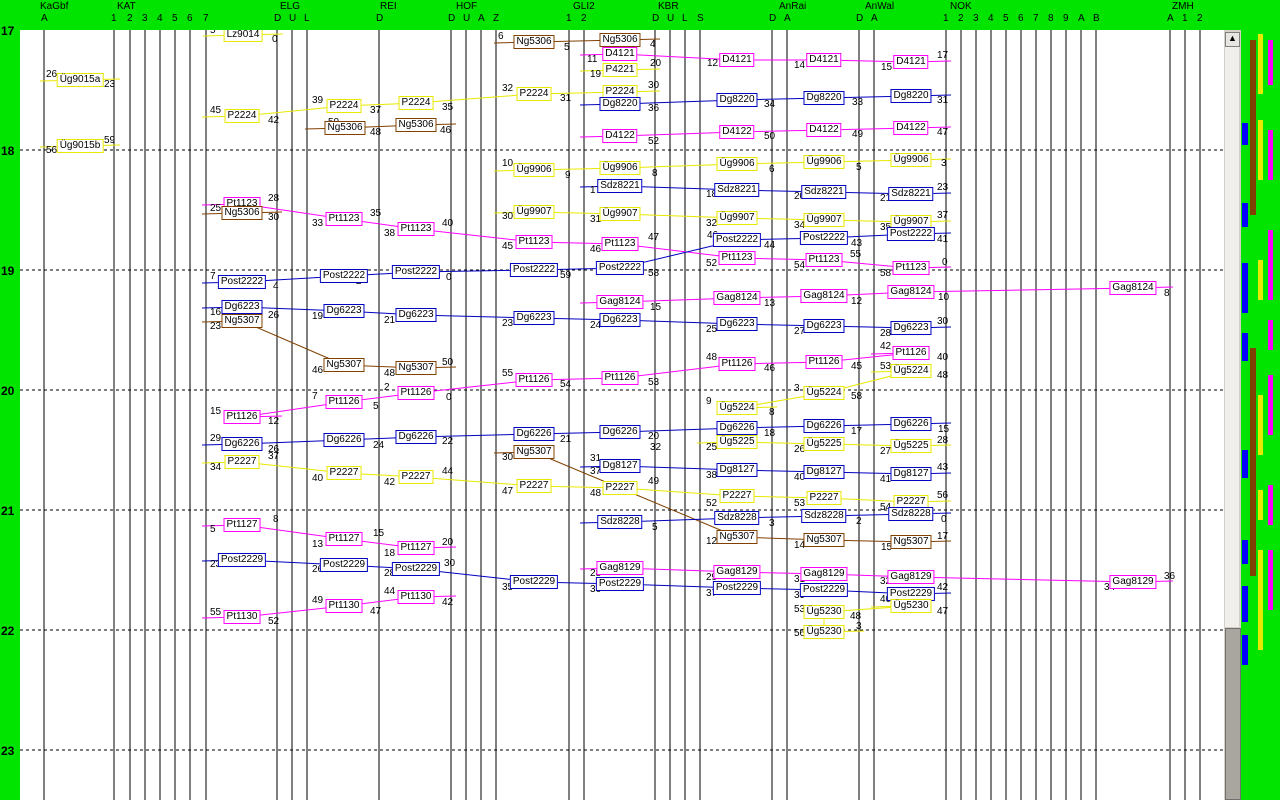 This screenshot has width=1280, height=800. I want to click on train-label: Sdz8228, so click(620, 522).